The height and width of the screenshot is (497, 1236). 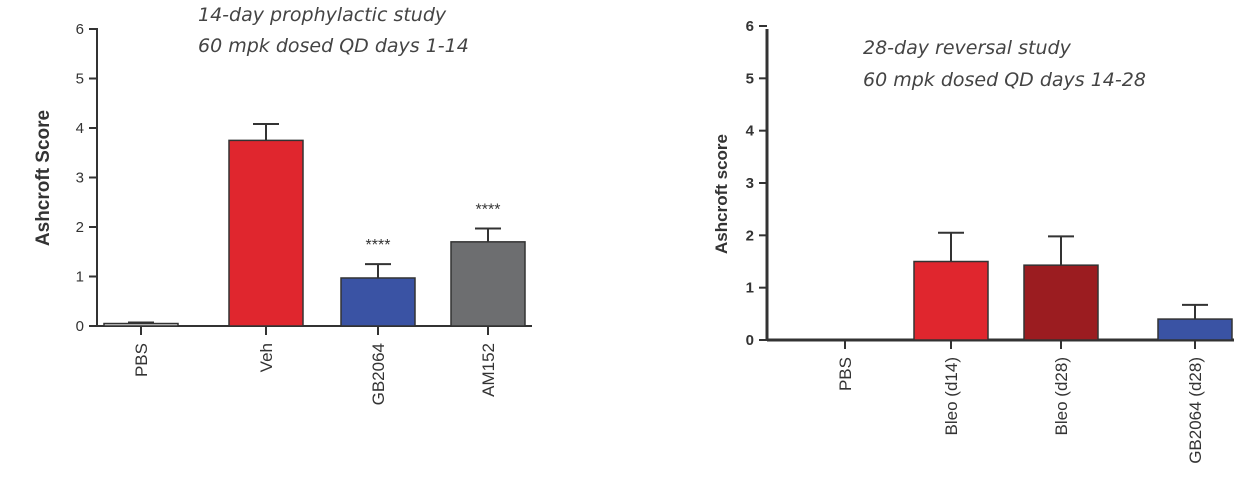 I want to click on x-tick-label: Bleo (d14), so click(x=951, y=396).